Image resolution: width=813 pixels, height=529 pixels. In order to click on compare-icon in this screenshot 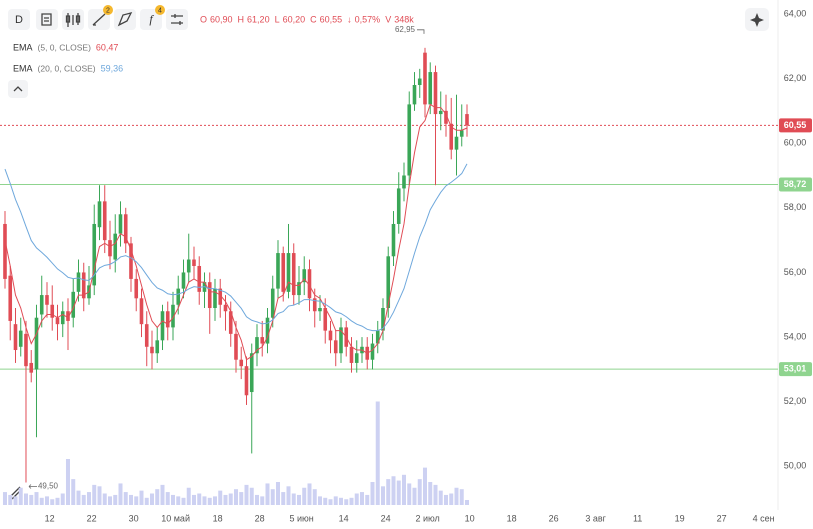, I will do `click(46, 19)`.